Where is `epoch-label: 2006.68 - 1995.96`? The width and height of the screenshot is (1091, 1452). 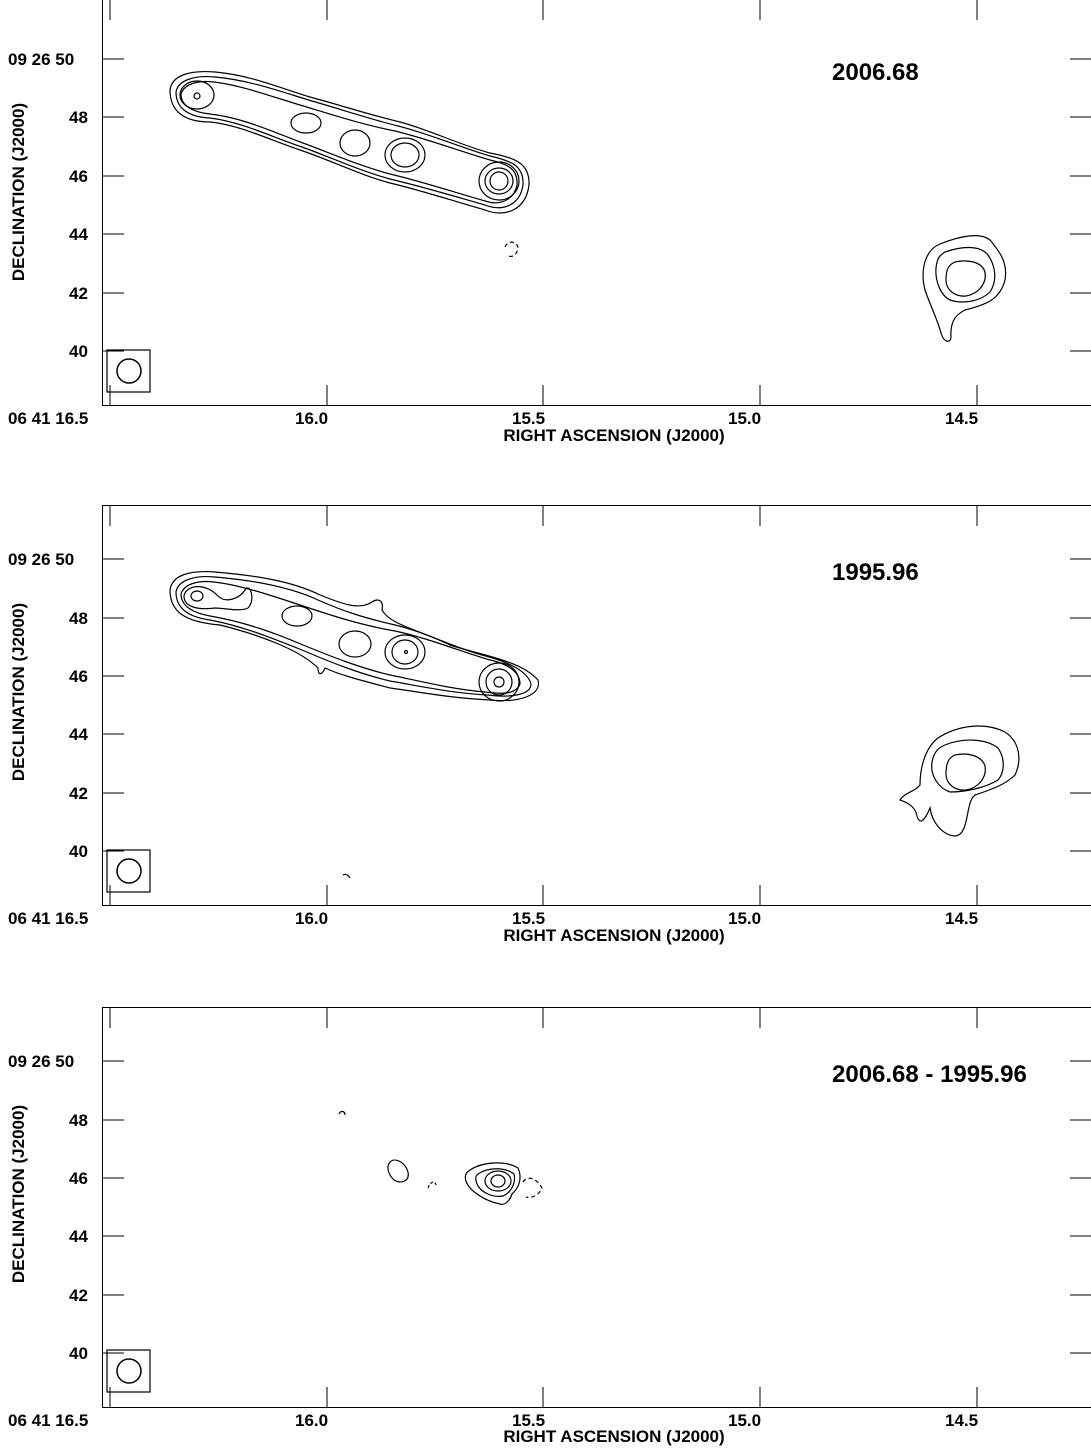 epoch-label: 2006.68 - 1995.96 is located at coordinates (929, 1074).